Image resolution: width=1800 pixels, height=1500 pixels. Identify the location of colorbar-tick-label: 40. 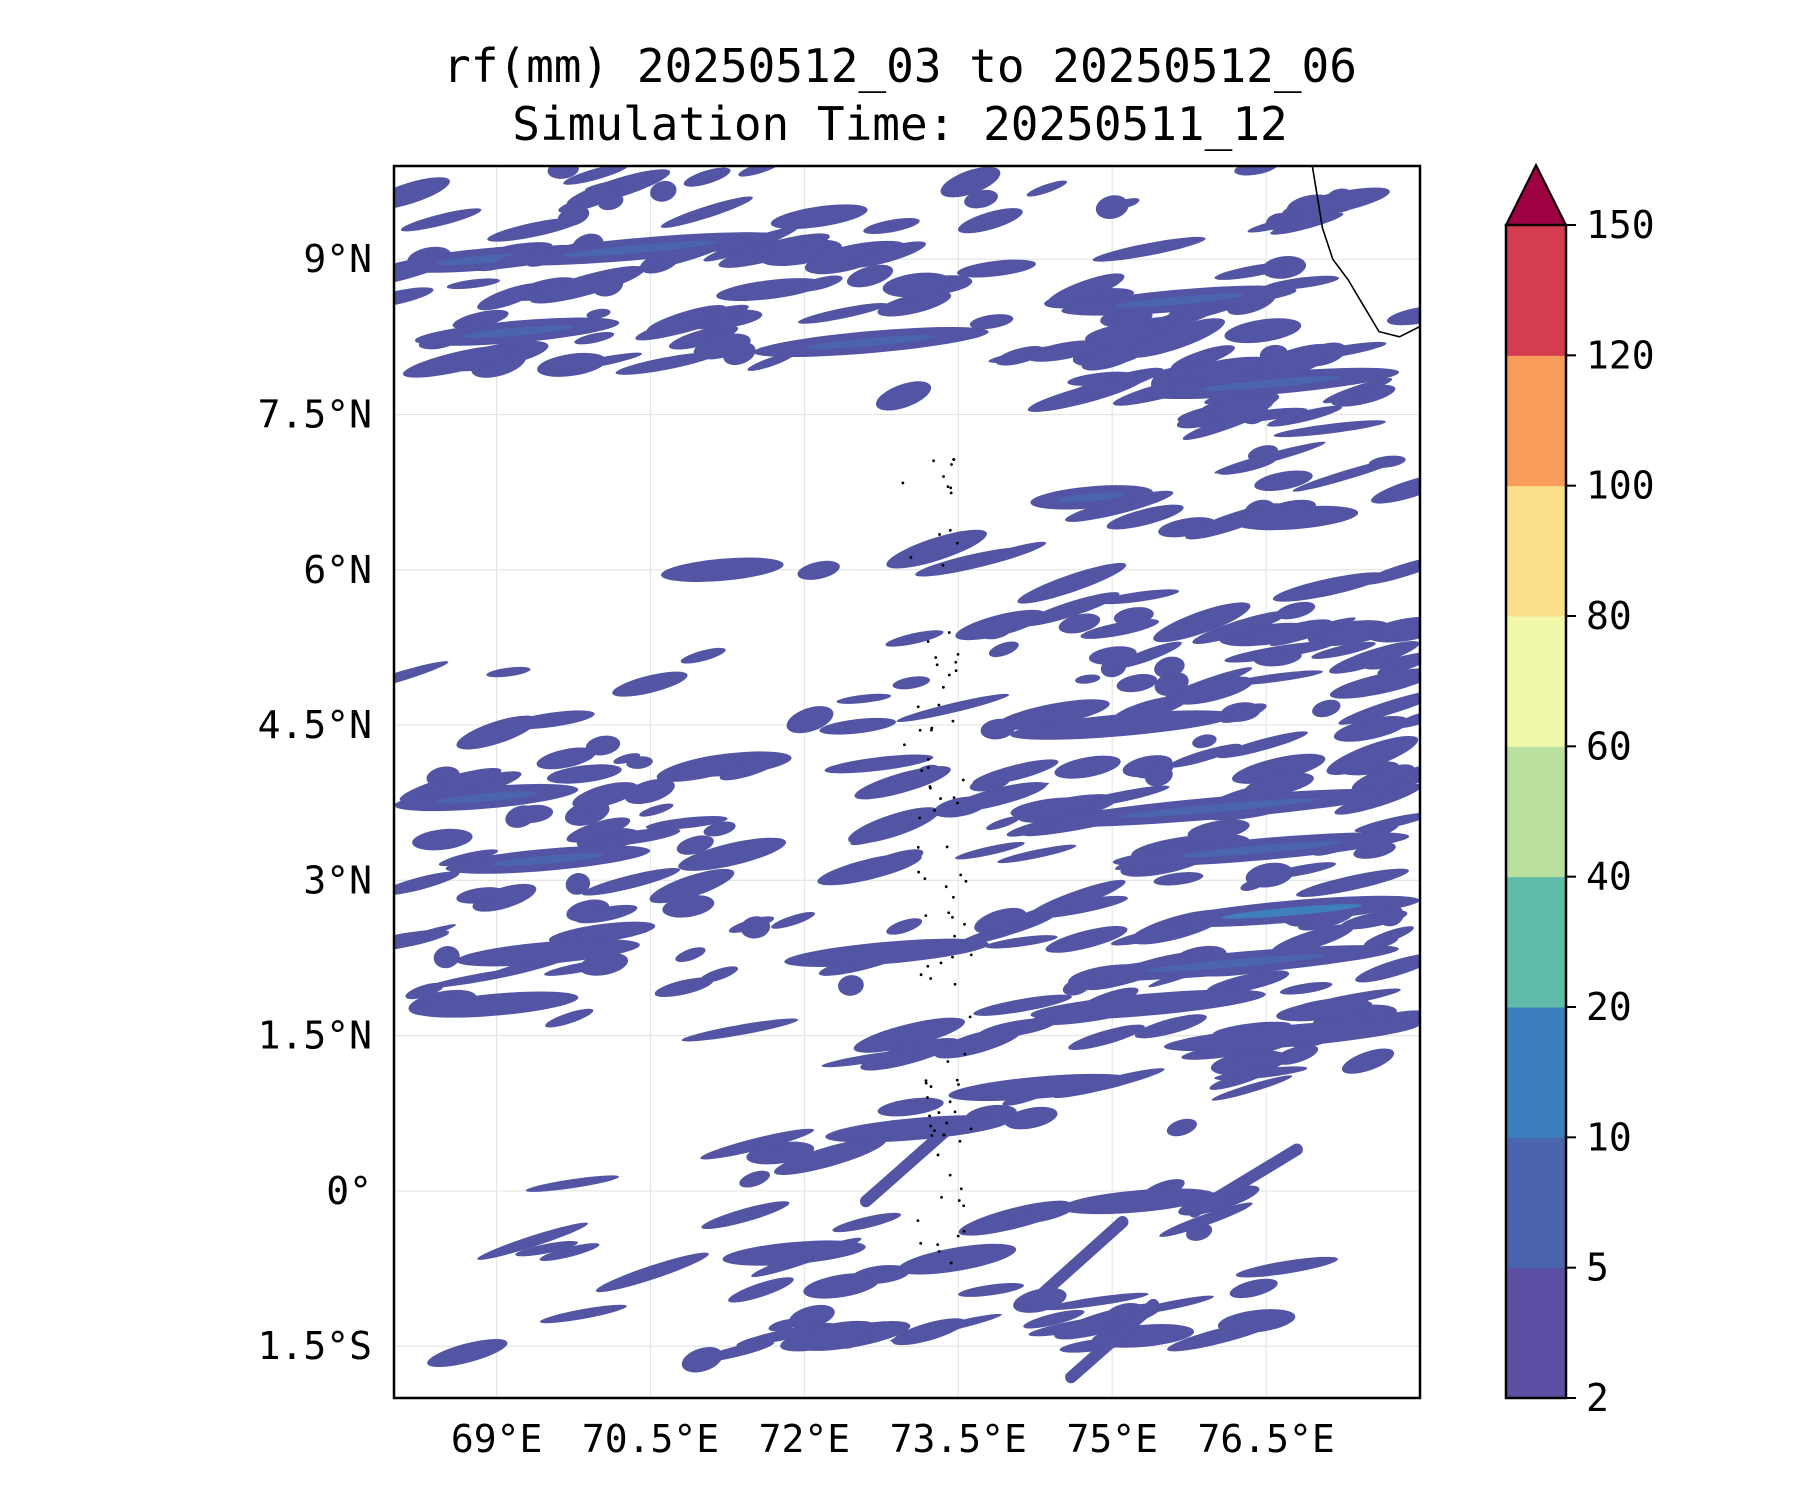
(1609, 877).